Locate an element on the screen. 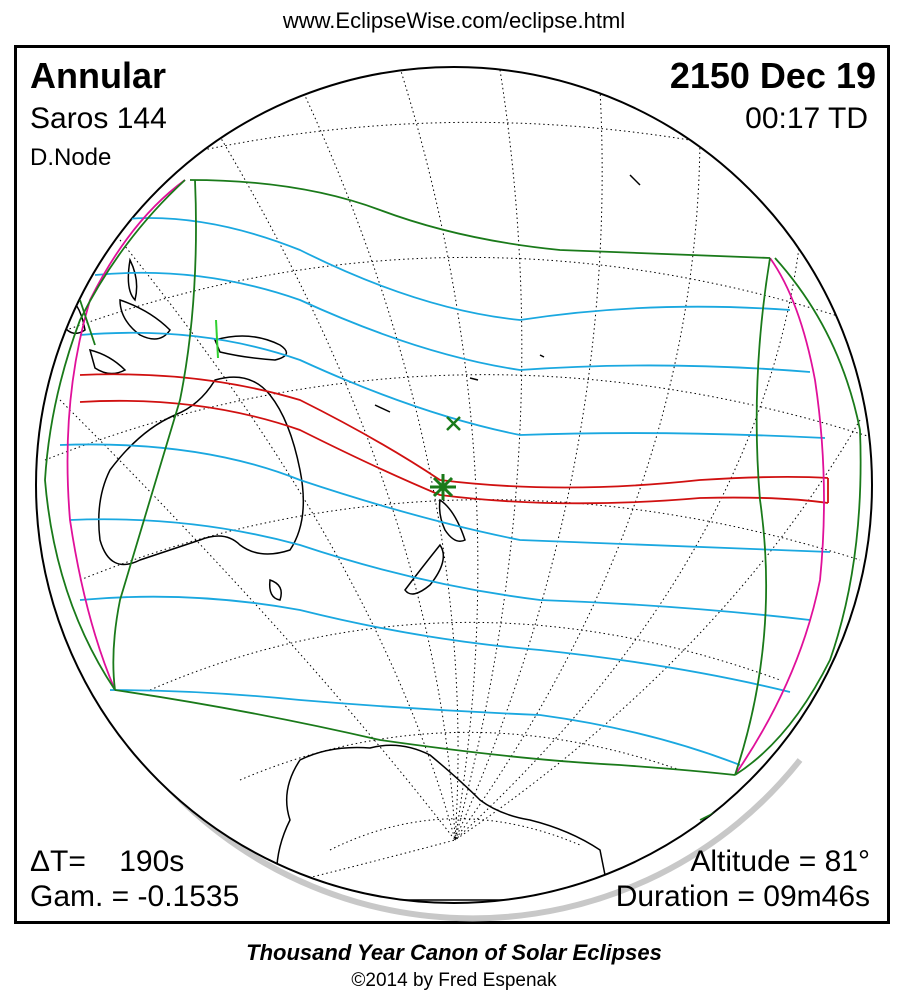 This screenshot has width=908, height=1004. eclipse-time: 00:17 TD is located at coordinates (806, 118).